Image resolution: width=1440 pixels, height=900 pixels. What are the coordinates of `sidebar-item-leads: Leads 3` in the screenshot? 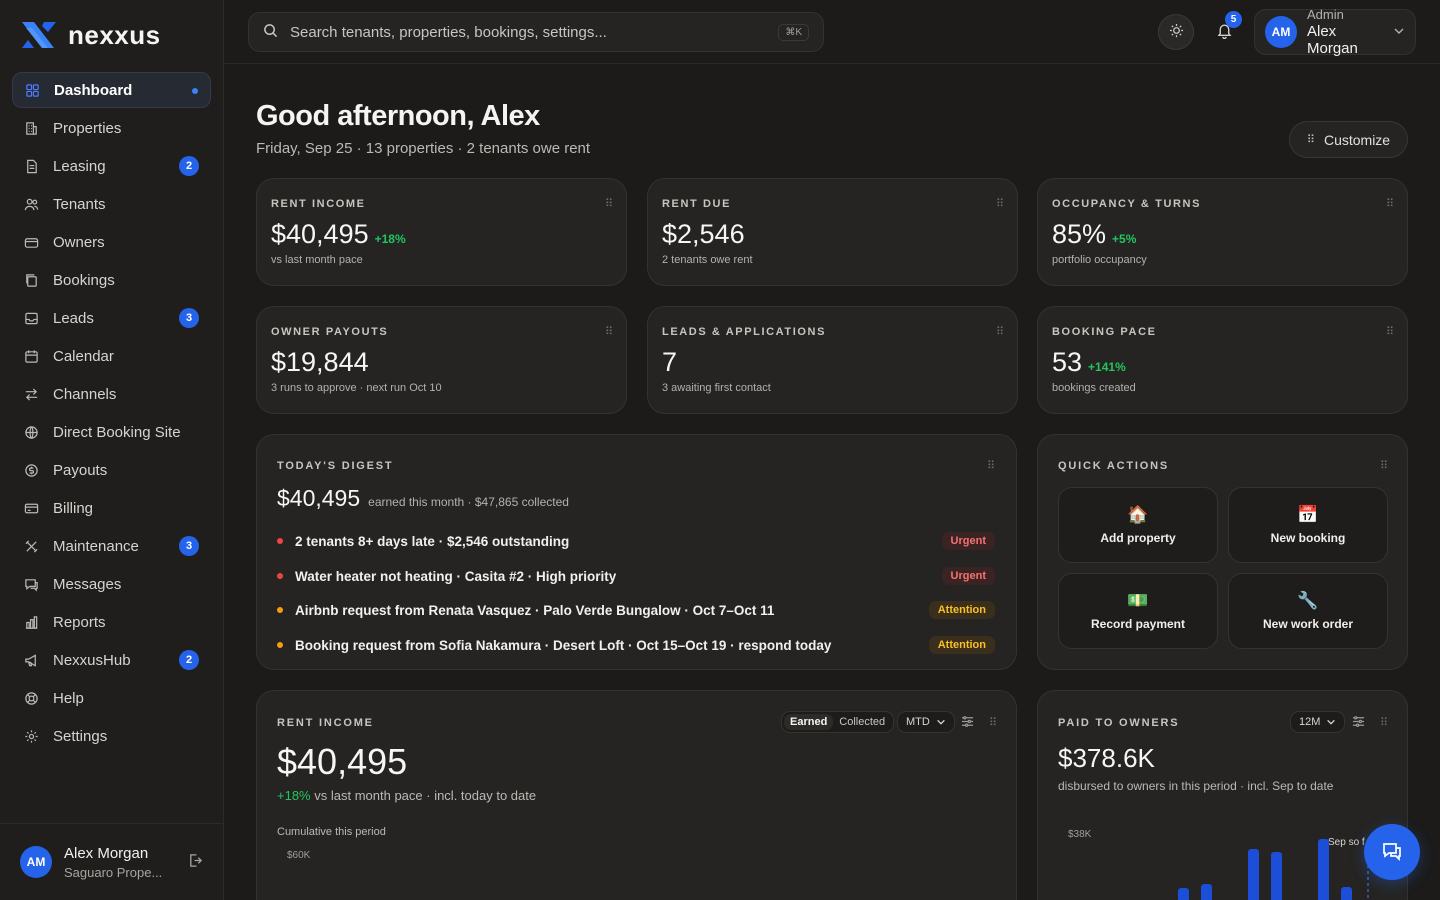 It's located at (111, 318).